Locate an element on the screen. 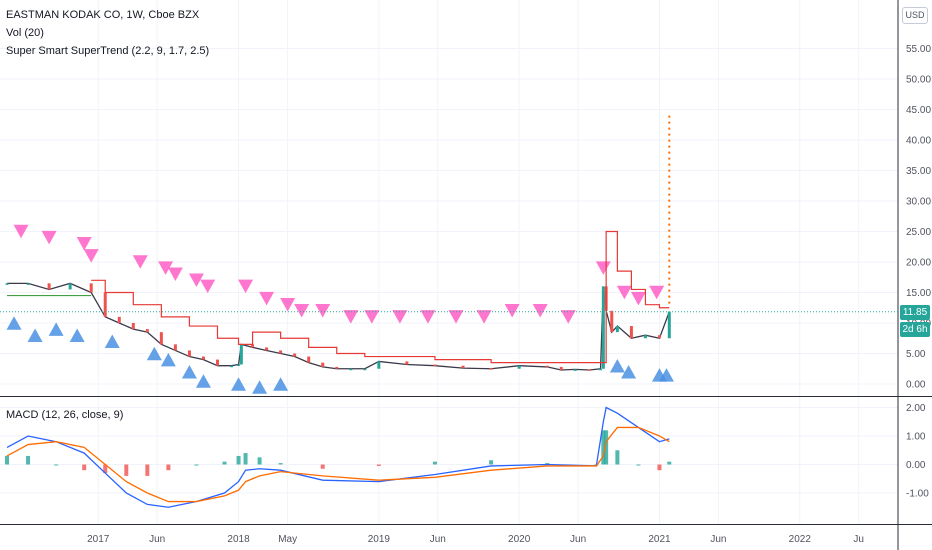 This screenshot has width=932, height=550. bar-countdown-label: 2d 6h is located at coordinates (915, 329).